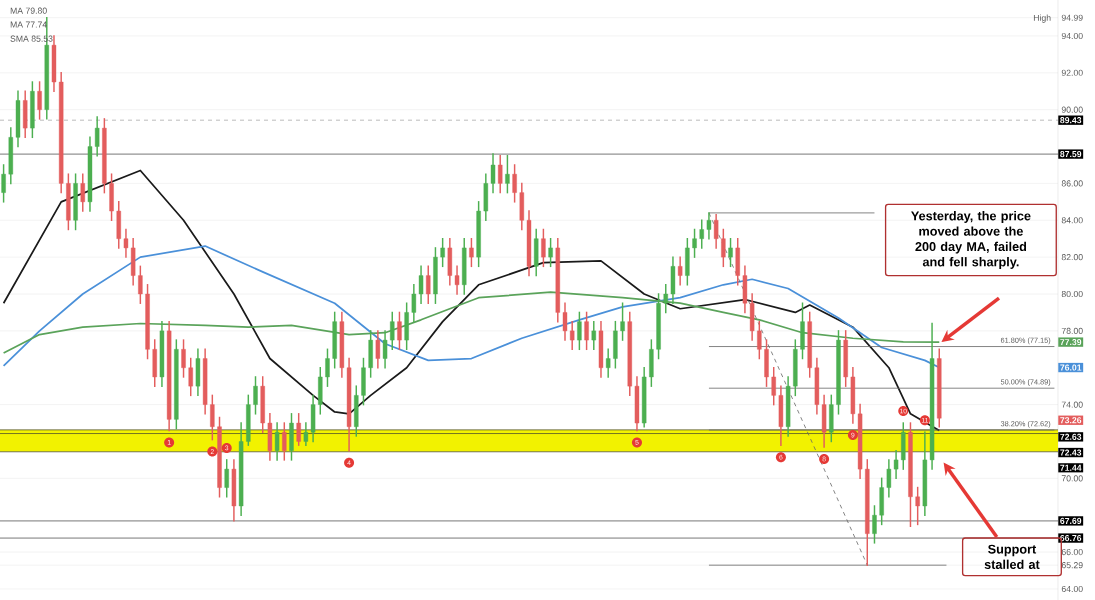 Image resolution: width=1095 pixels, height=600 pixels. Describe the element at coordinates (1071, 367) in the screenshot. I see `text: 76.01` at that location.